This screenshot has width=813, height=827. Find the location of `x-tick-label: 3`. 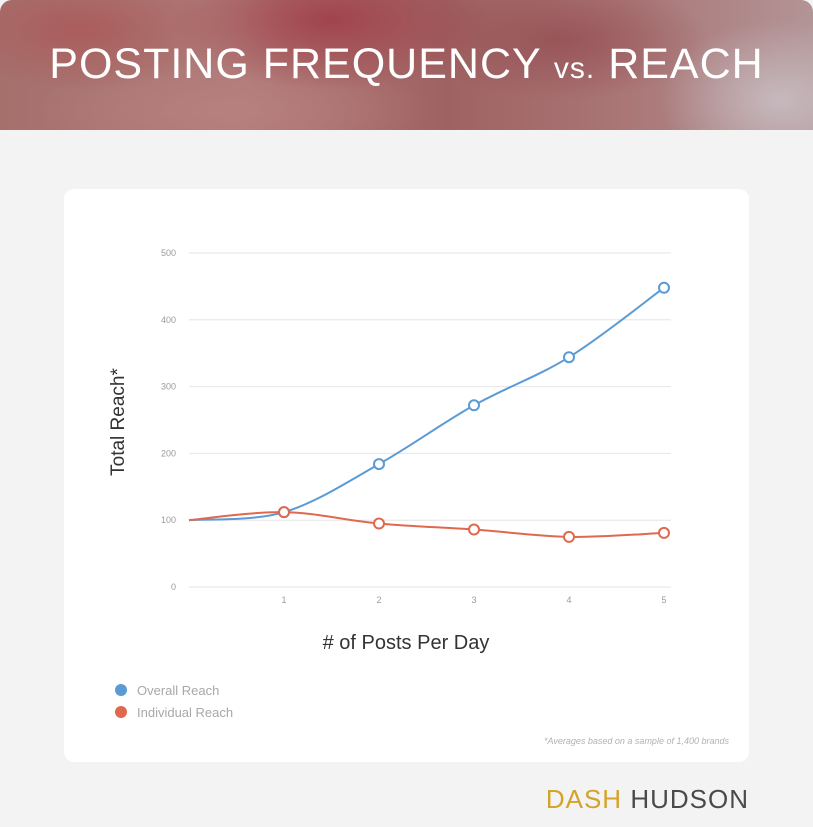

x-tick-label: 3 is located at coordinates (473, 600).